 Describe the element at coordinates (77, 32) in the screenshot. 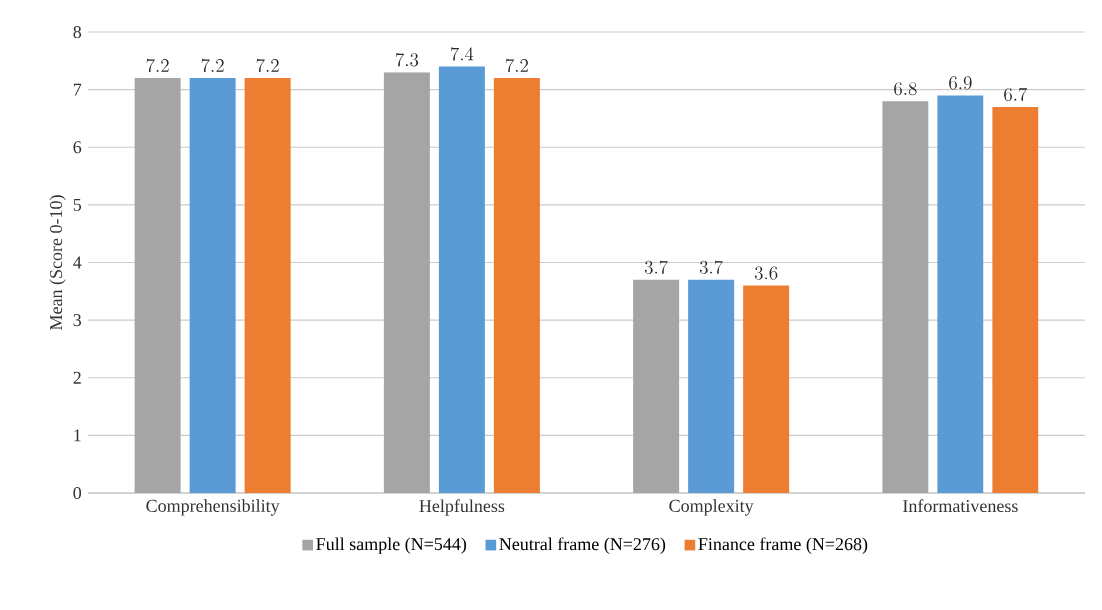

I see `y-tick-label: 8` at that location.